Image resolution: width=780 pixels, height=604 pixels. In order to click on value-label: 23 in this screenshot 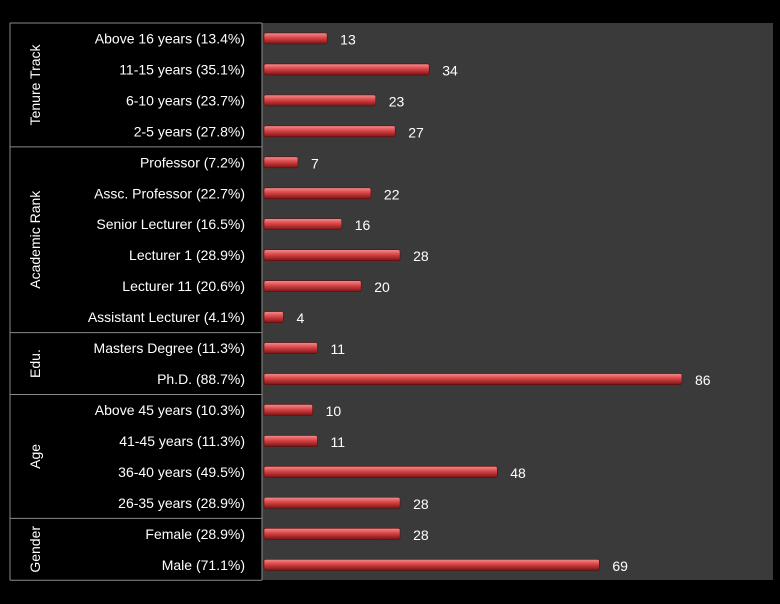, I will do `click(397, 101)`.